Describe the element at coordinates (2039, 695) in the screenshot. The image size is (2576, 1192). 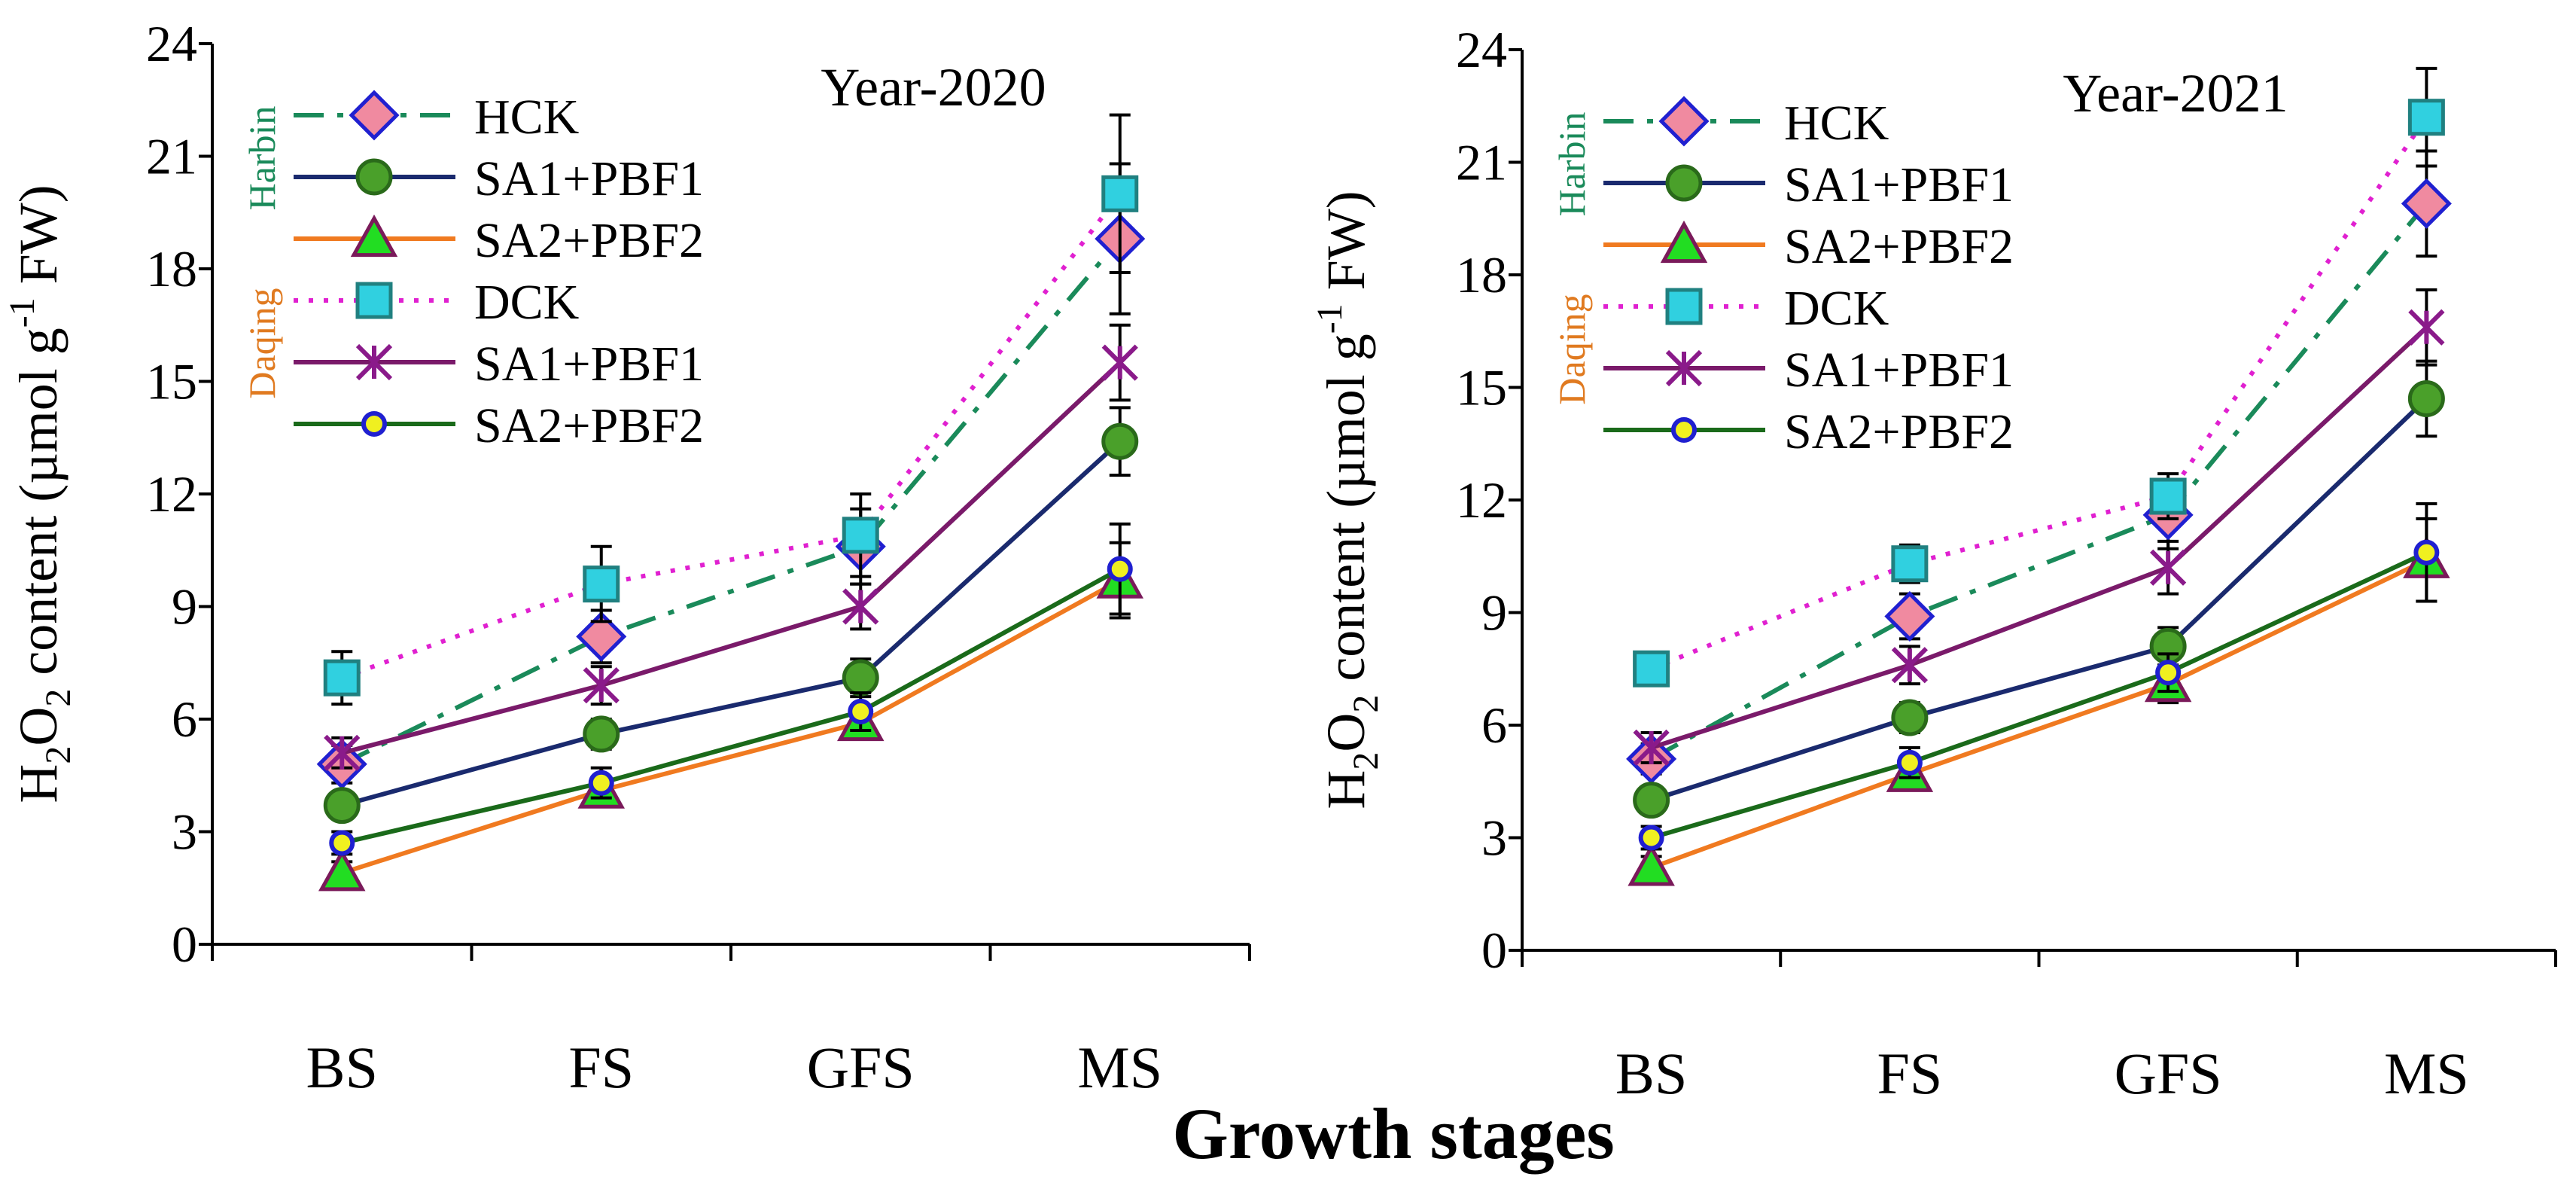
I see `series-line-sa2pbf2-daqing` at that location.